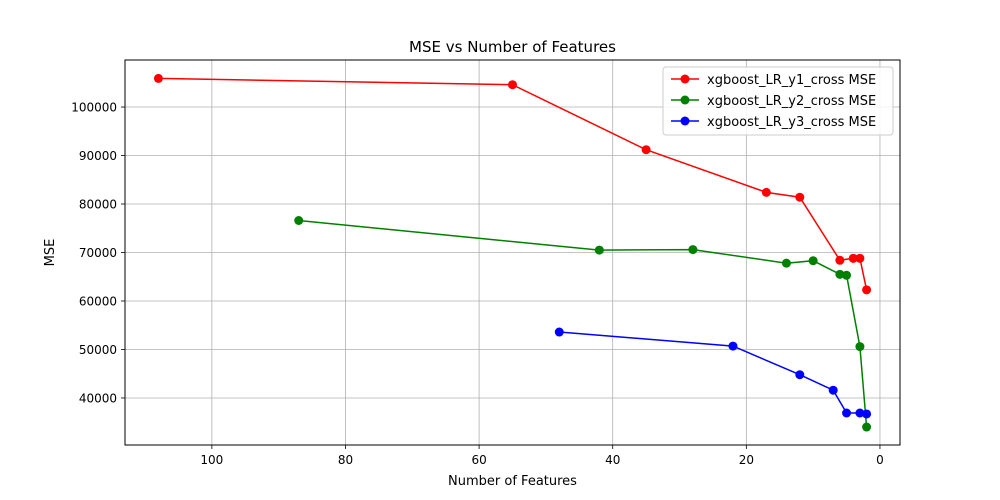 The image size is (1000, 500). Describe the element at coordinates (345, 460) in the screenshot. I see `x-tick-label: 80` at that location.